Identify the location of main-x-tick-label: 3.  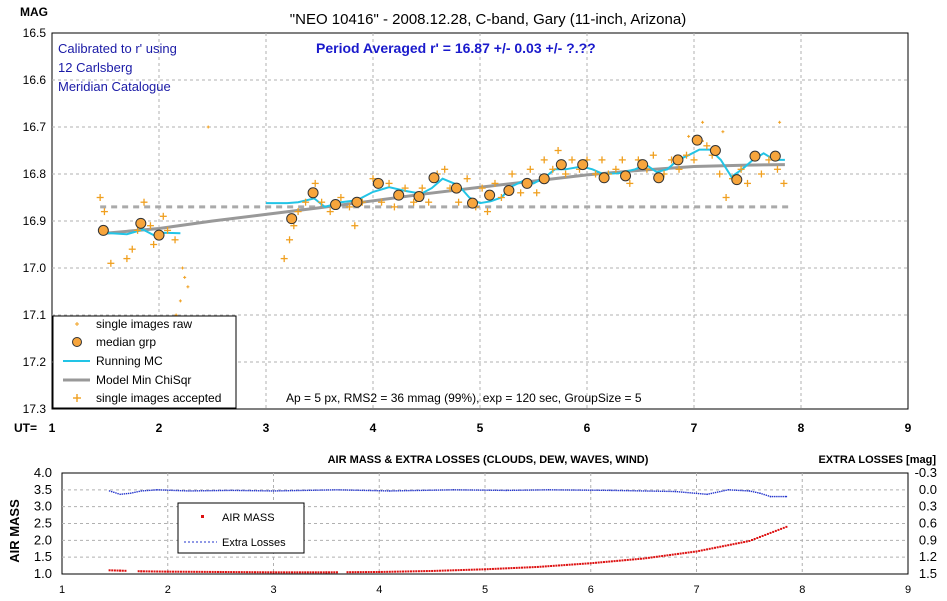
(266, 428).